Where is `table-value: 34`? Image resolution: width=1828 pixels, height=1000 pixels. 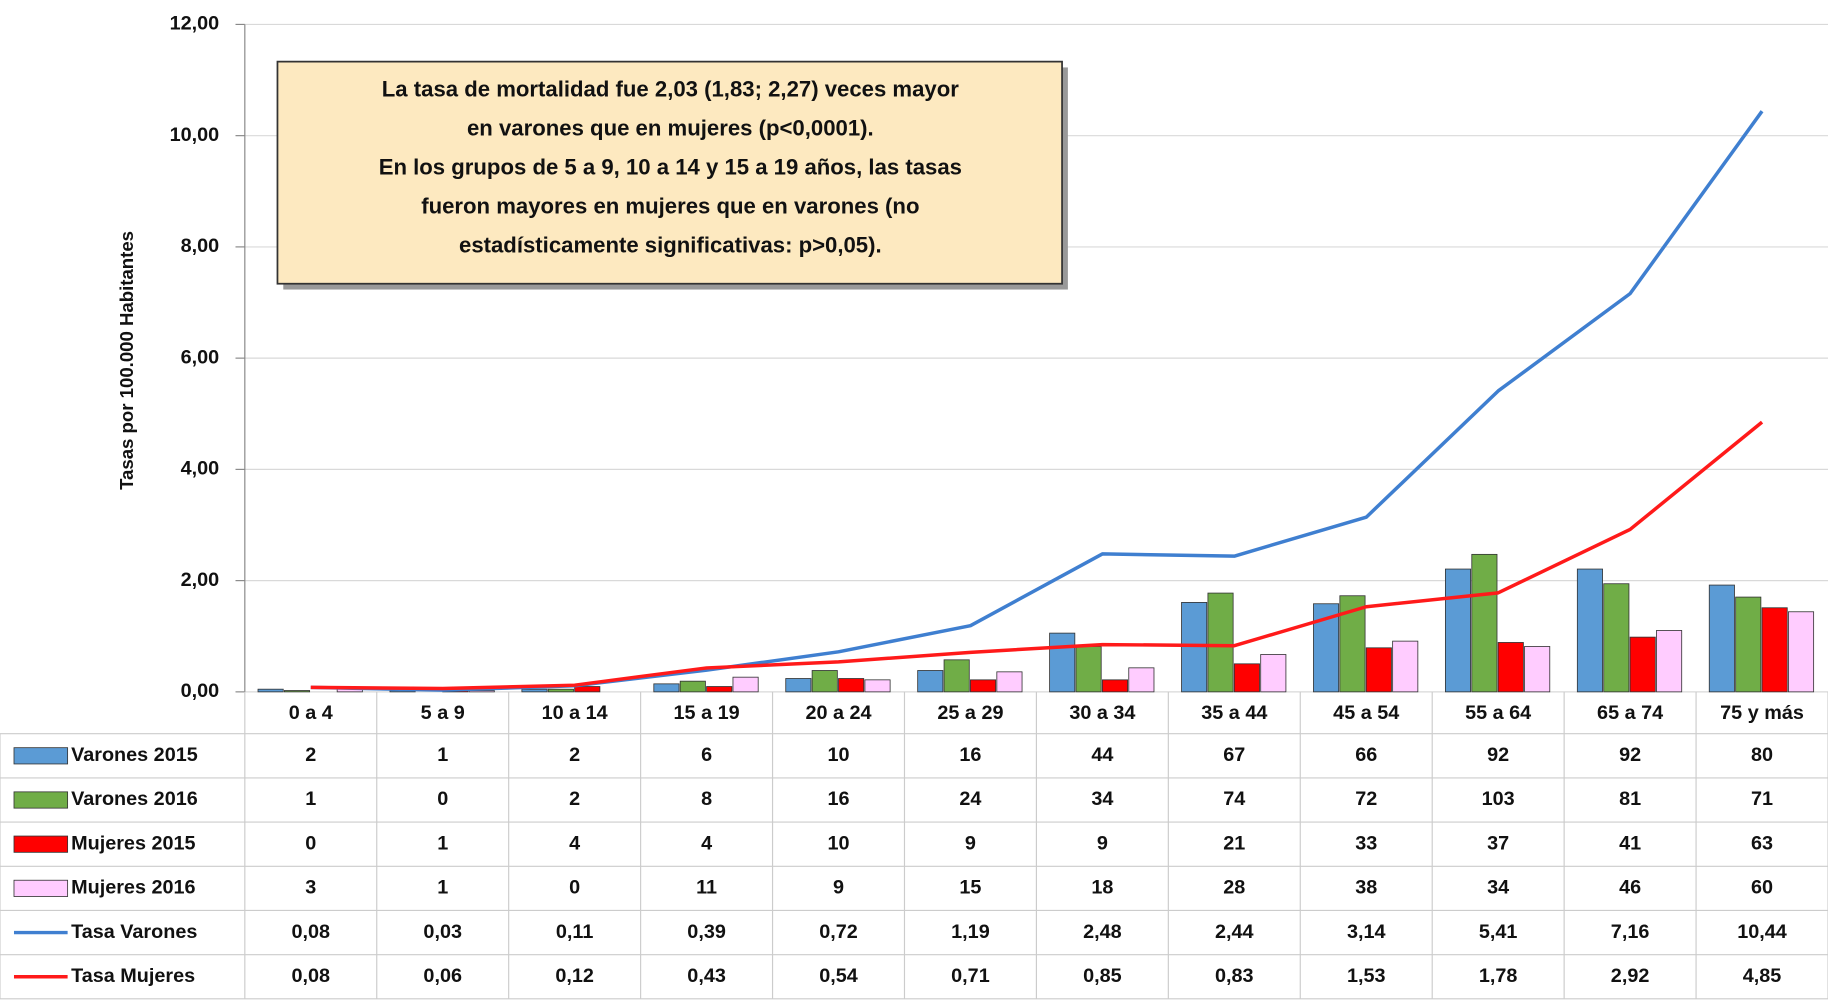 table-value: 34 is located at coordinates (1498, 888).